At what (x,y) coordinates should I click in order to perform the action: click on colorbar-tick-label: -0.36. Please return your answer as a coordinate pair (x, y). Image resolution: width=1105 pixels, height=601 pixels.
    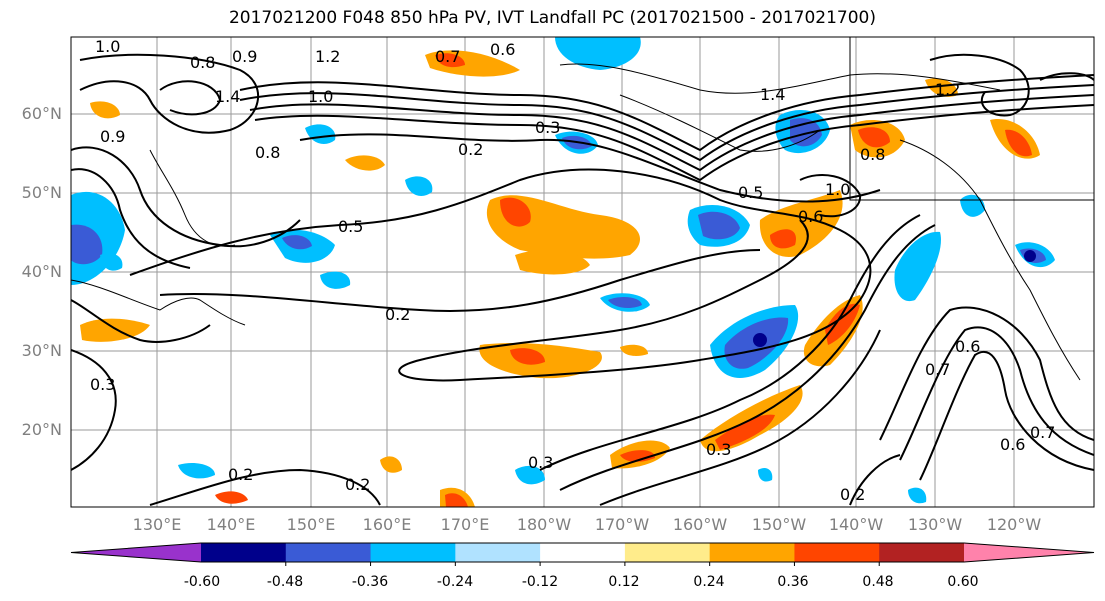
    Looking at the image, I should click on (370, 582).